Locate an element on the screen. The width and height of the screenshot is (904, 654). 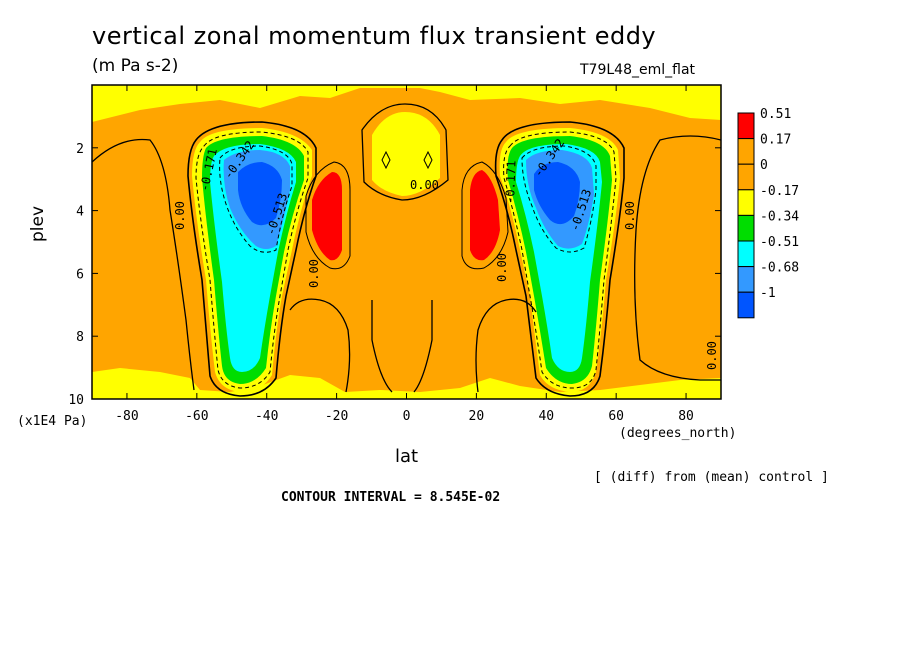
x-tick-label: 20 is located at coordinates (477, 416).